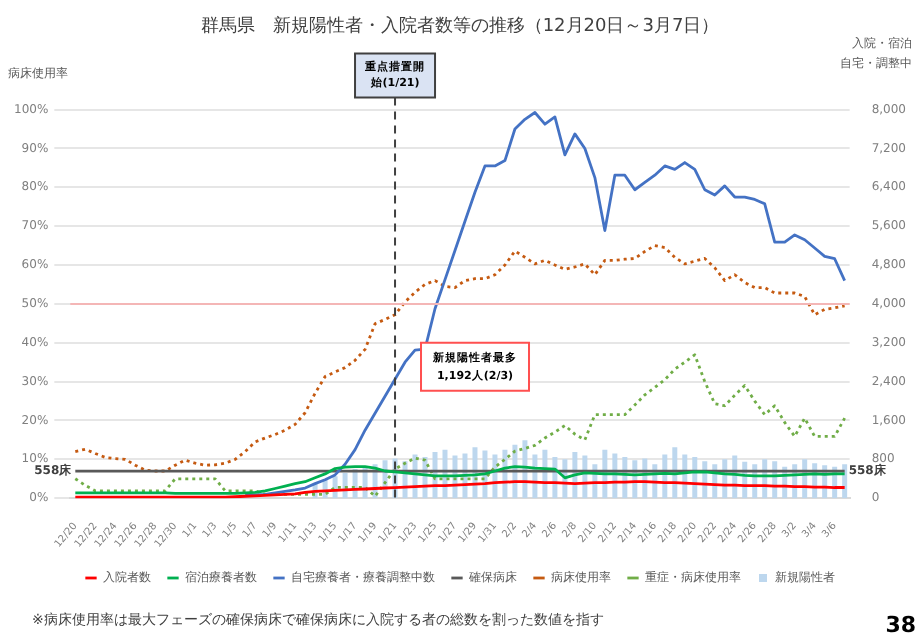 This screenshot has height=640, width=924. Describe the element at coordinates (460, 26) in the screenshot. I see `chart-title: 群馬県 新規陽性者・入院者数等の推移（12月20日～3月7日）` at that location.